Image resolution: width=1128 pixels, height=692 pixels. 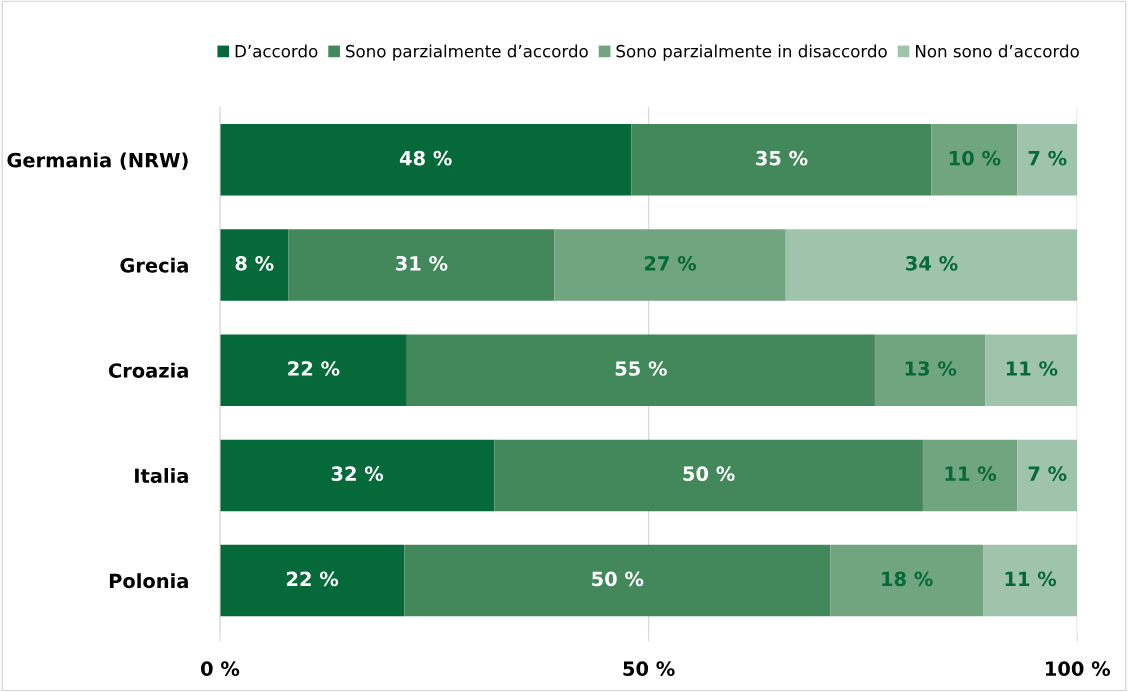 What do you see at coordinates (220, 669) in the screenshot?
I see `x-tick-label: 0 %` at bounding box center [220, 669].